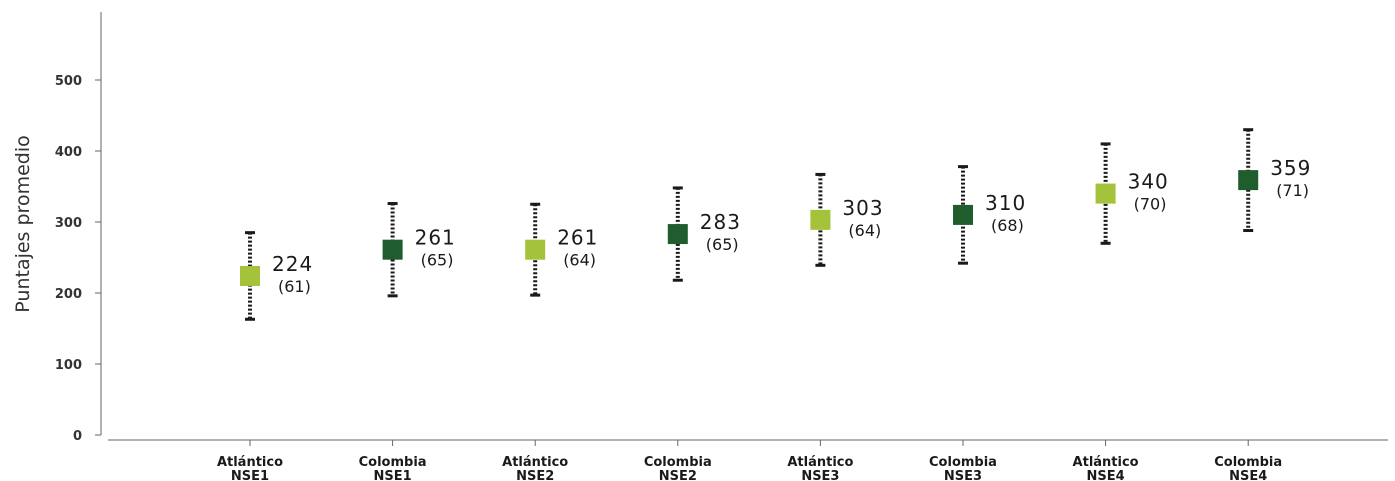 This screenshot has height=481, width=1395. I want to click on data-value-label: 303, so click(862, 208).